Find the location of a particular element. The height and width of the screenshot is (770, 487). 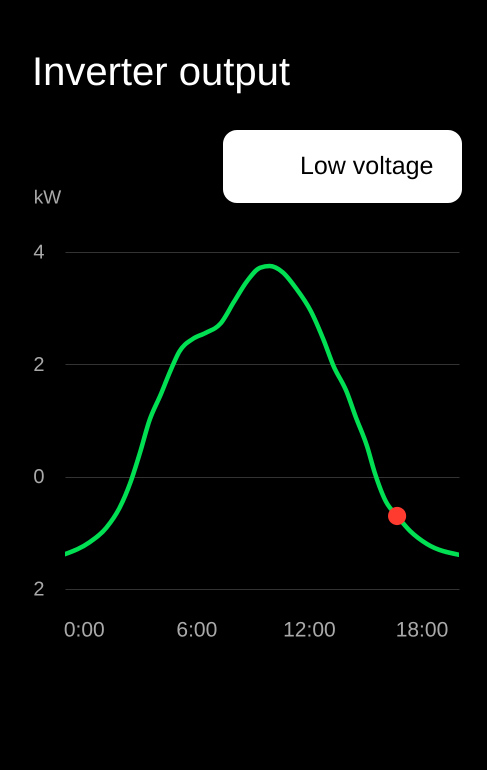

x-tick-label: 18:00 is located at coordinates (422, 630).